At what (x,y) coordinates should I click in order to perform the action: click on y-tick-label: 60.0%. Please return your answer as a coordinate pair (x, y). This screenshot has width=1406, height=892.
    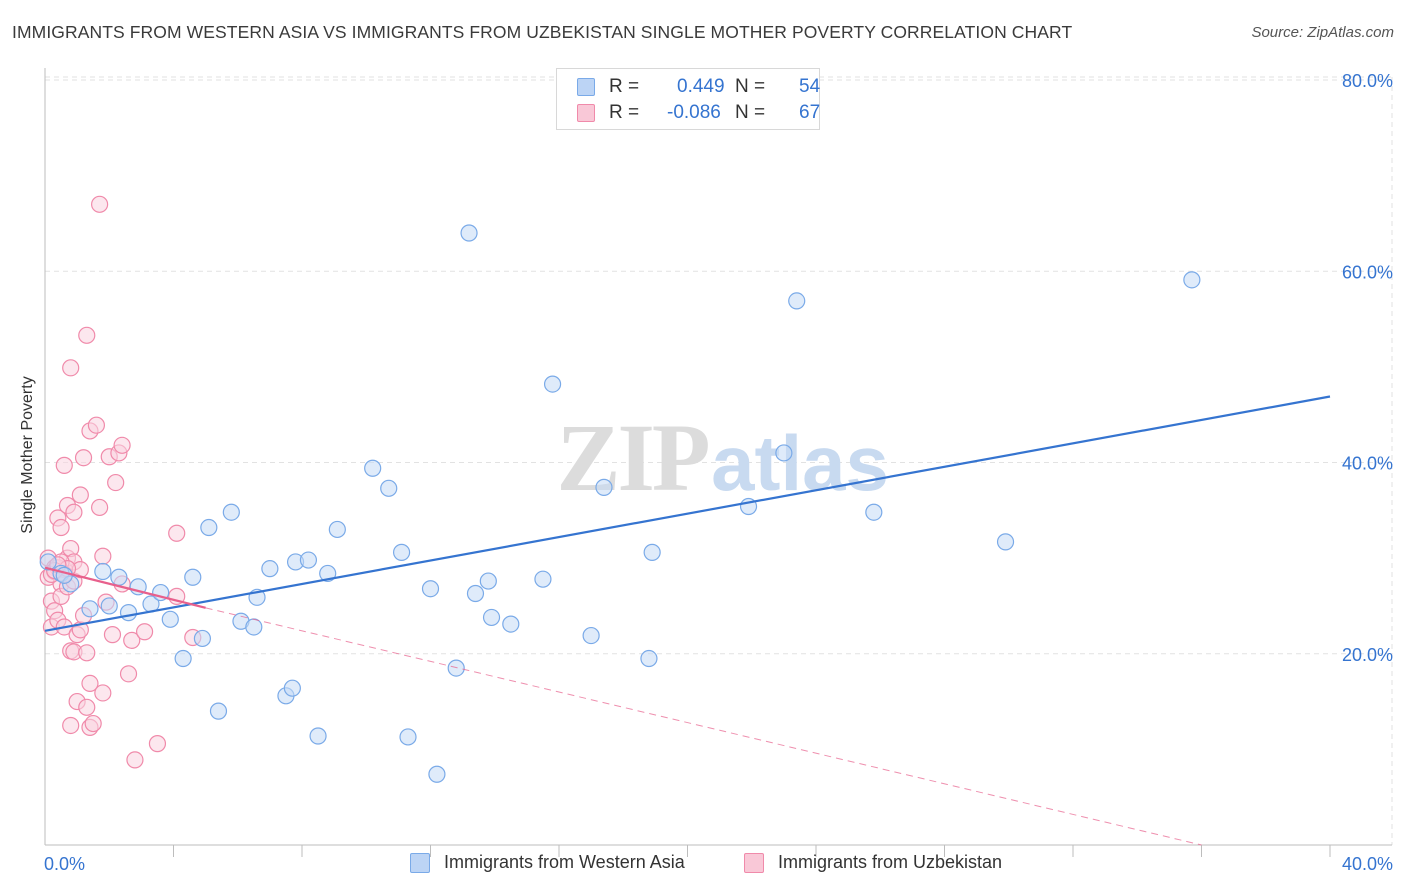
    Looking at the image, I should click on (1367, 272).